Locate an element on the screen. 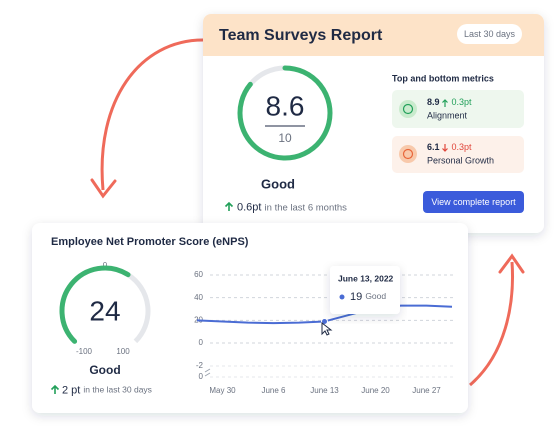  metric-score: 6.1 is located at coordinates (433, 147).